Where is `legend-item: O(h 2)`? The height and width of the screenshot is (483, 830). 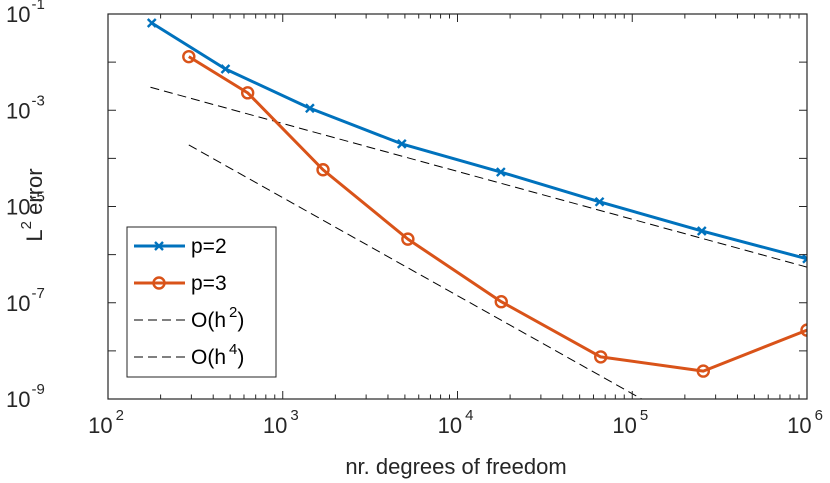 legend-item: O(h 2) is located at coordinates (189, 318).